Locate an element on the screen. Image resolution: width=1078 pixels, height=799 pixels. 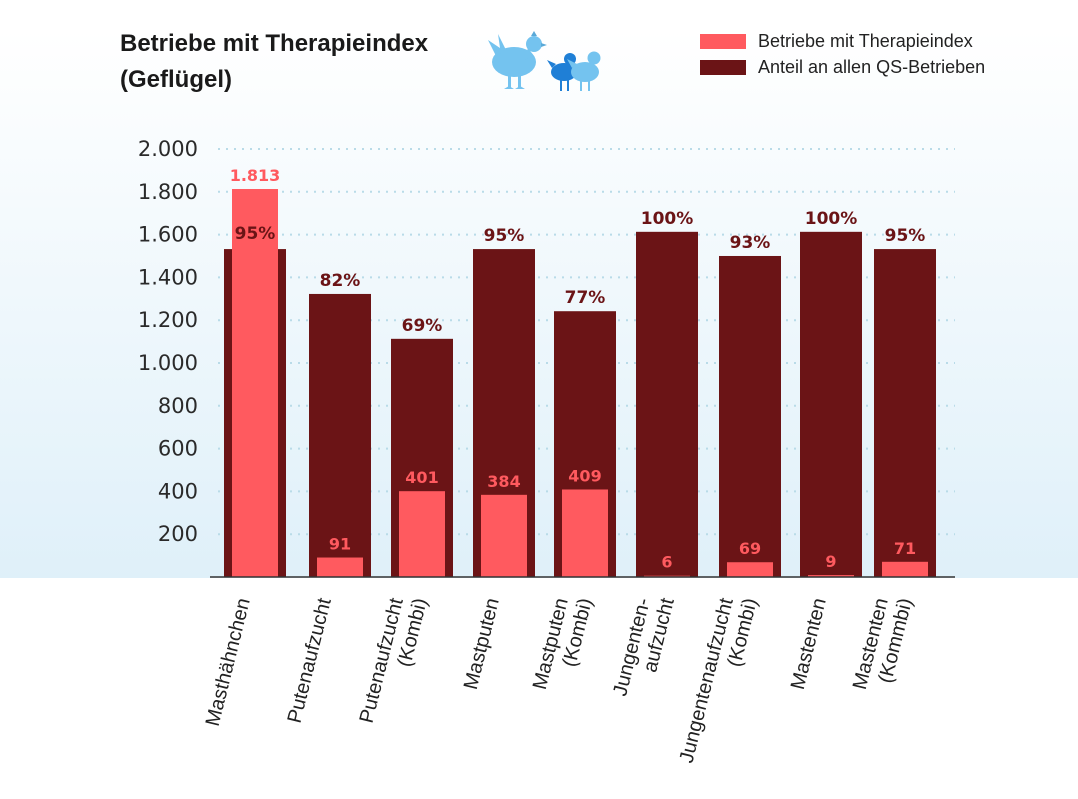
count-value-label: 384 is located at coordinates (503, 481).